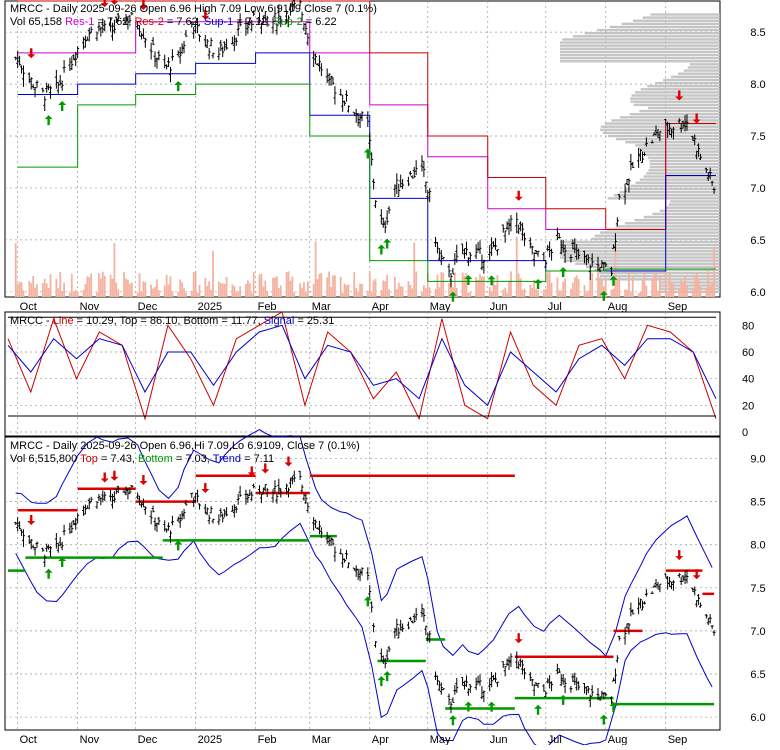  I want to click on panel3-legend-name-2: Trend, so click(225, 459).